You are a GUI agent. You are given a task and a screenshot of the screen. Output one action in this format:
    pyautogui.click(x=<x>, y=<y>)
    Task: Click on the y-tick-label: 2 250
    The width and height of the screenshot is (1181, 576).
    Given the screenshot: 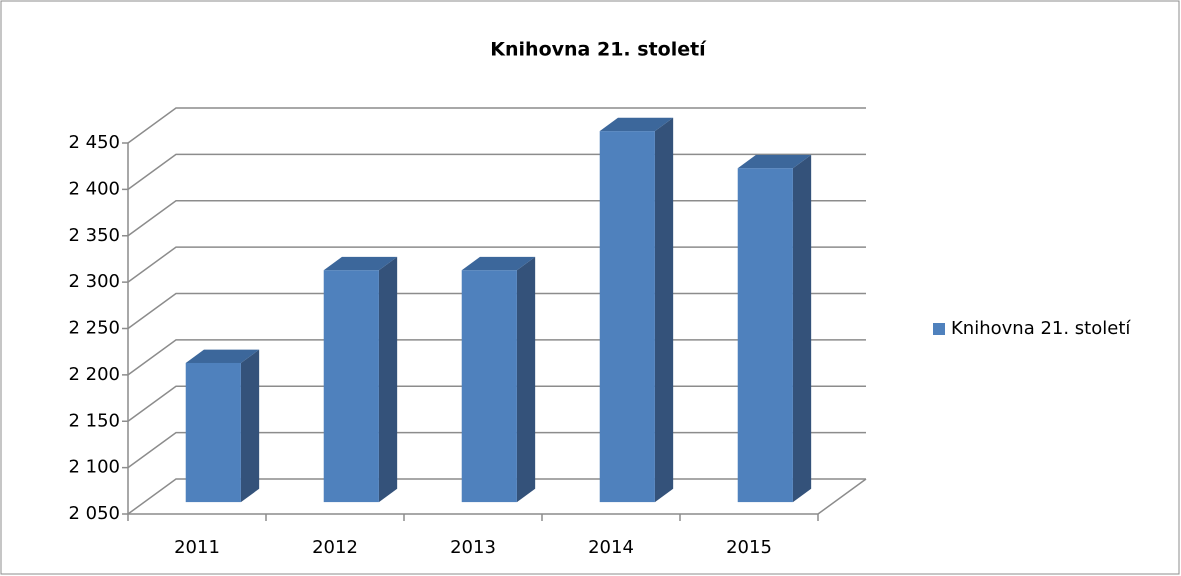 What is the action you would take?
    pyautogui.click(x=94, y=328)
    